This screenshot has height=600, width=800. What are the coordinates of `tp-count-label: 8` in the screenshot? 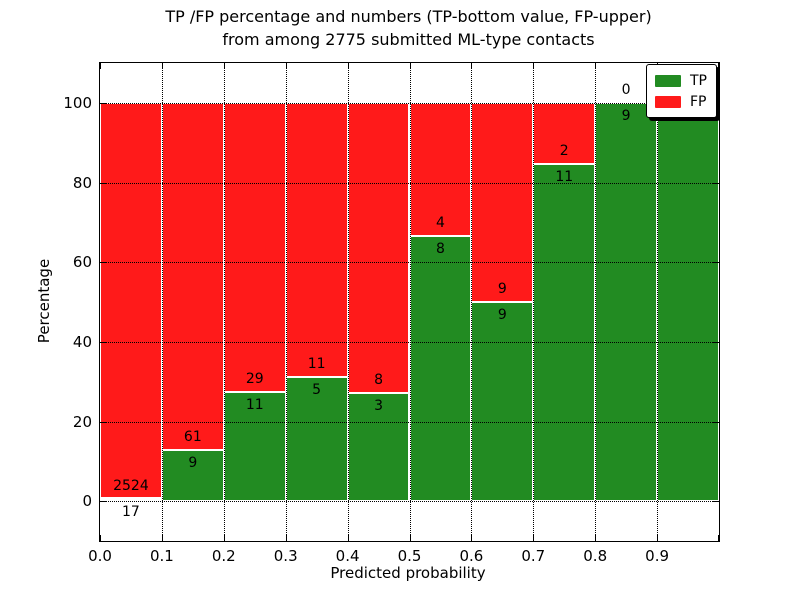 It's located at (440, 248).